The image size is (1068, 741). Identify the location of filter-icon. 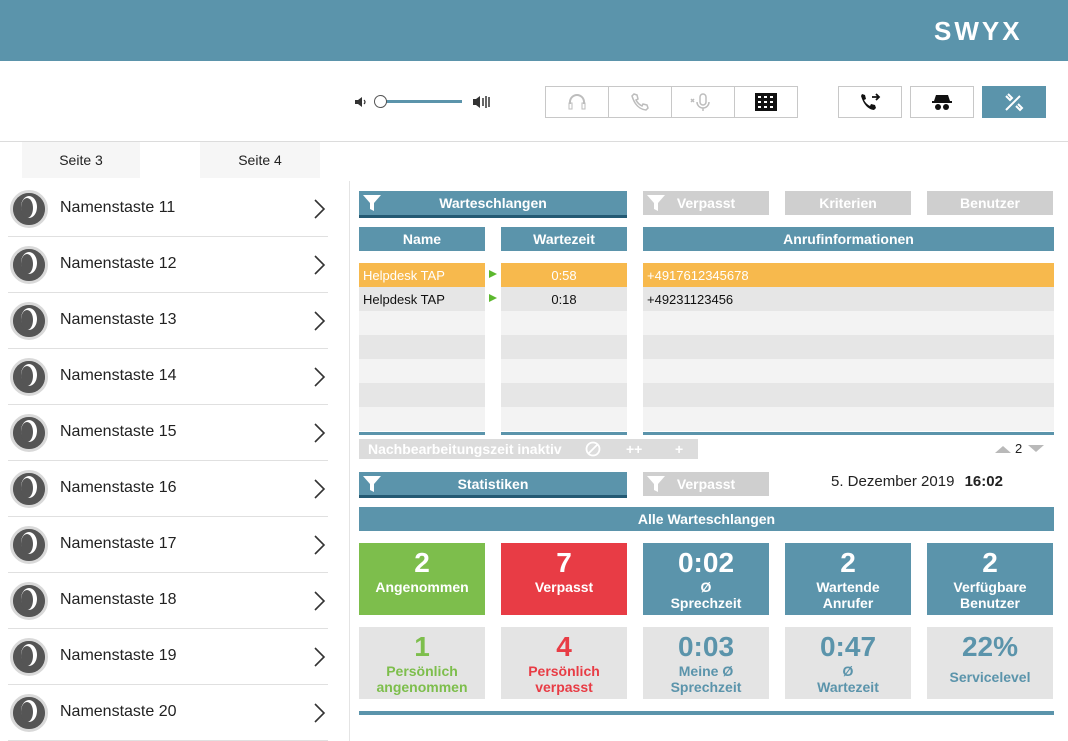
(656, 484).